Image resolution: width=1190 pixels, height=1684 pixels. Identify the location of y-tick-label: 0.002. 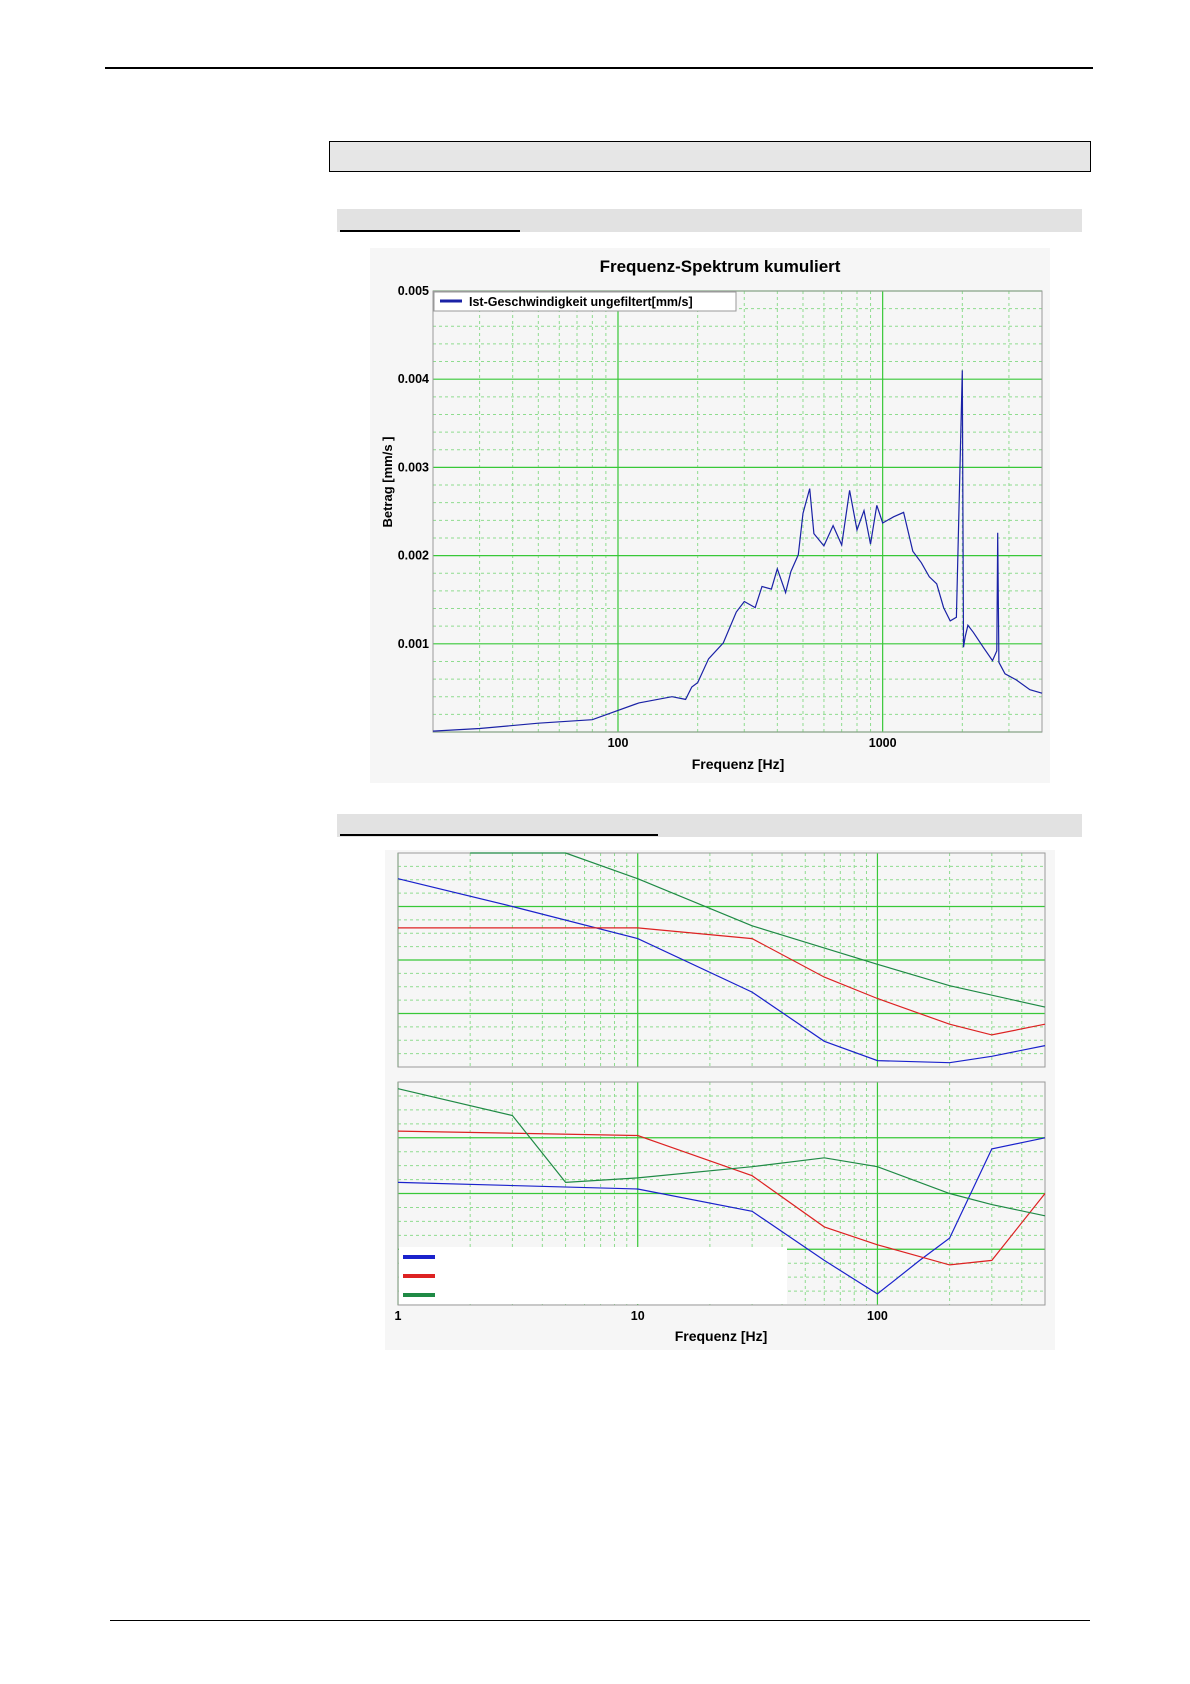
(413, 556).